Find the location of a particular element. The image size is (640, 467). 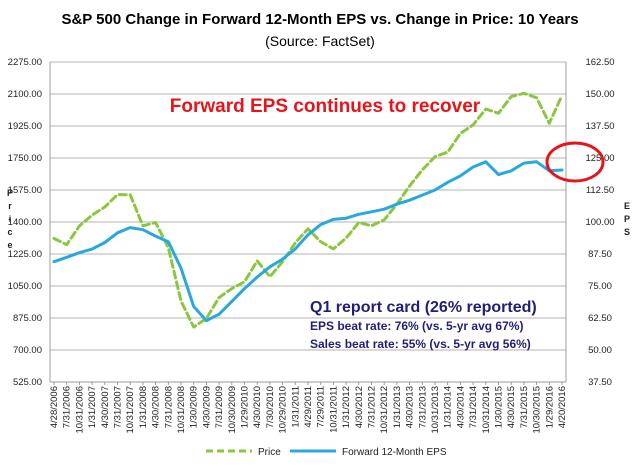

x-tick-label: 10/31/2006 is located at coordinates (79, 410).